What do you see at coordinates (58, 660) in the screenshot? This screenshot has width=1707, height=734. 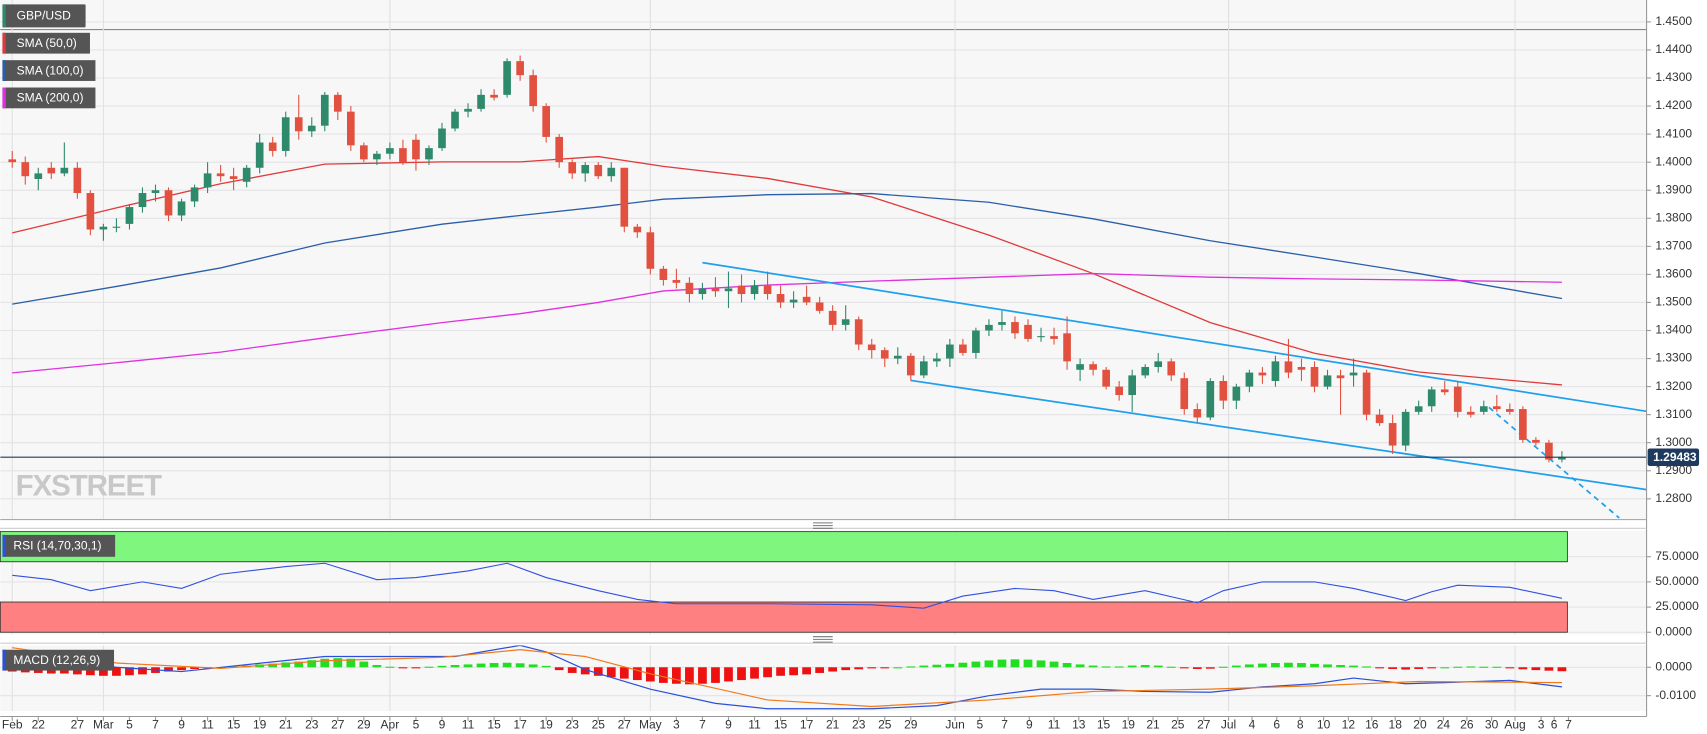 I see `macd-label-box: MACD (12,26,9)` at bounding box center [58, 660].